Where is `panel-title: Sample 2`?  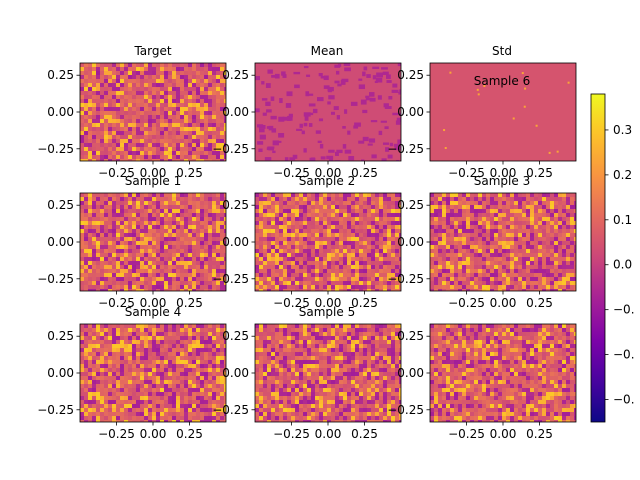
panel-title: Sample 2 is located at coordinates (327, 181).